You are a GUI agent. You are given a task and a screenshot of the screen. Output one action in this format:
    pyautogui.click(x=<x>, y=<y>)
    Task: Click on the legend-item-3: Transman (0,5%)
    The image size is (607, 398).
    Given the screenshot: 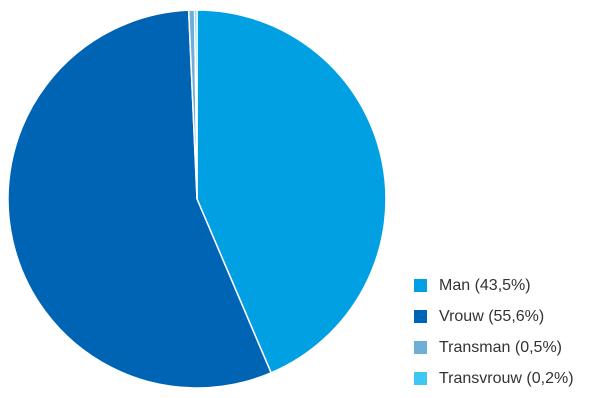 What is the action you would take?
    pyautogui.click(x=494, y=347)
    